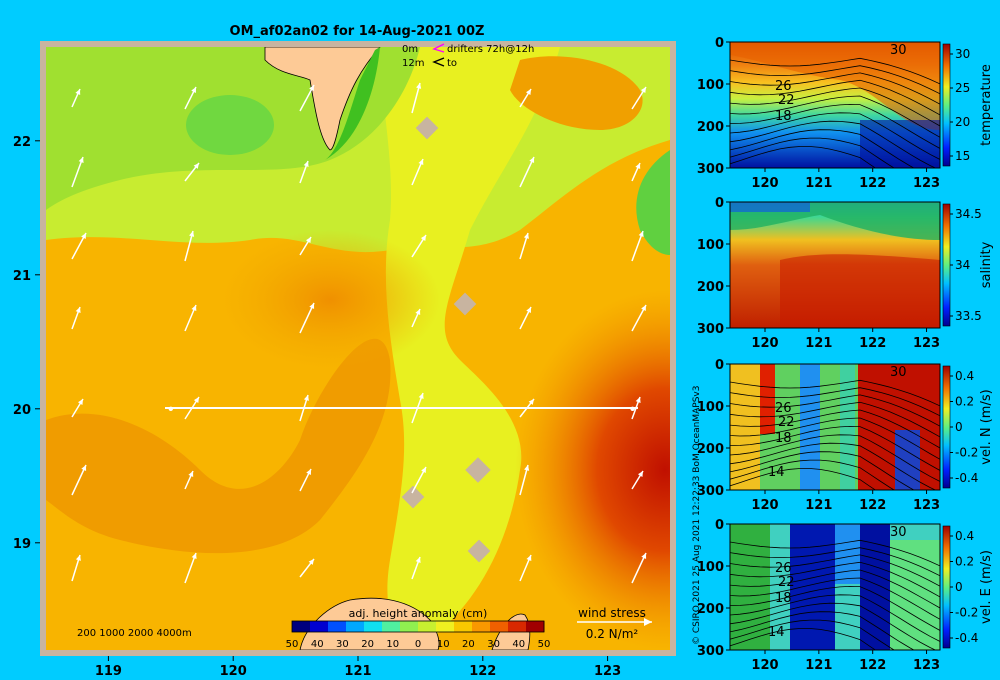 This screenshot has height=680, width=1000. I want to click on section-frame-vel-e, so click(835, 587).